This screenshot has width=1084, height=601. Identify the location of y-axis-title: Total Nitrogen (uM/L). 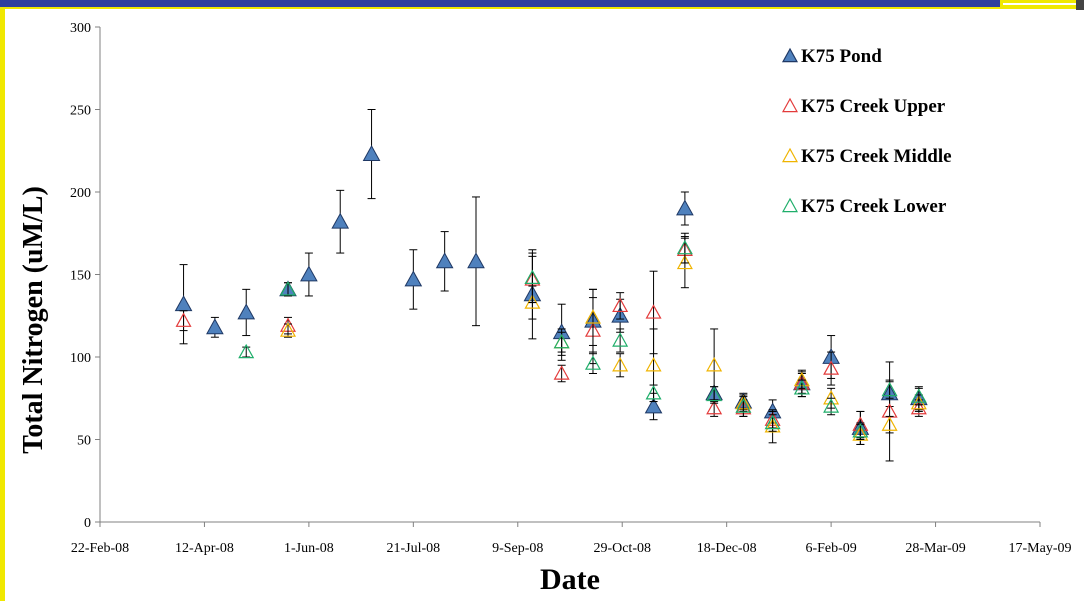
(33, 320).